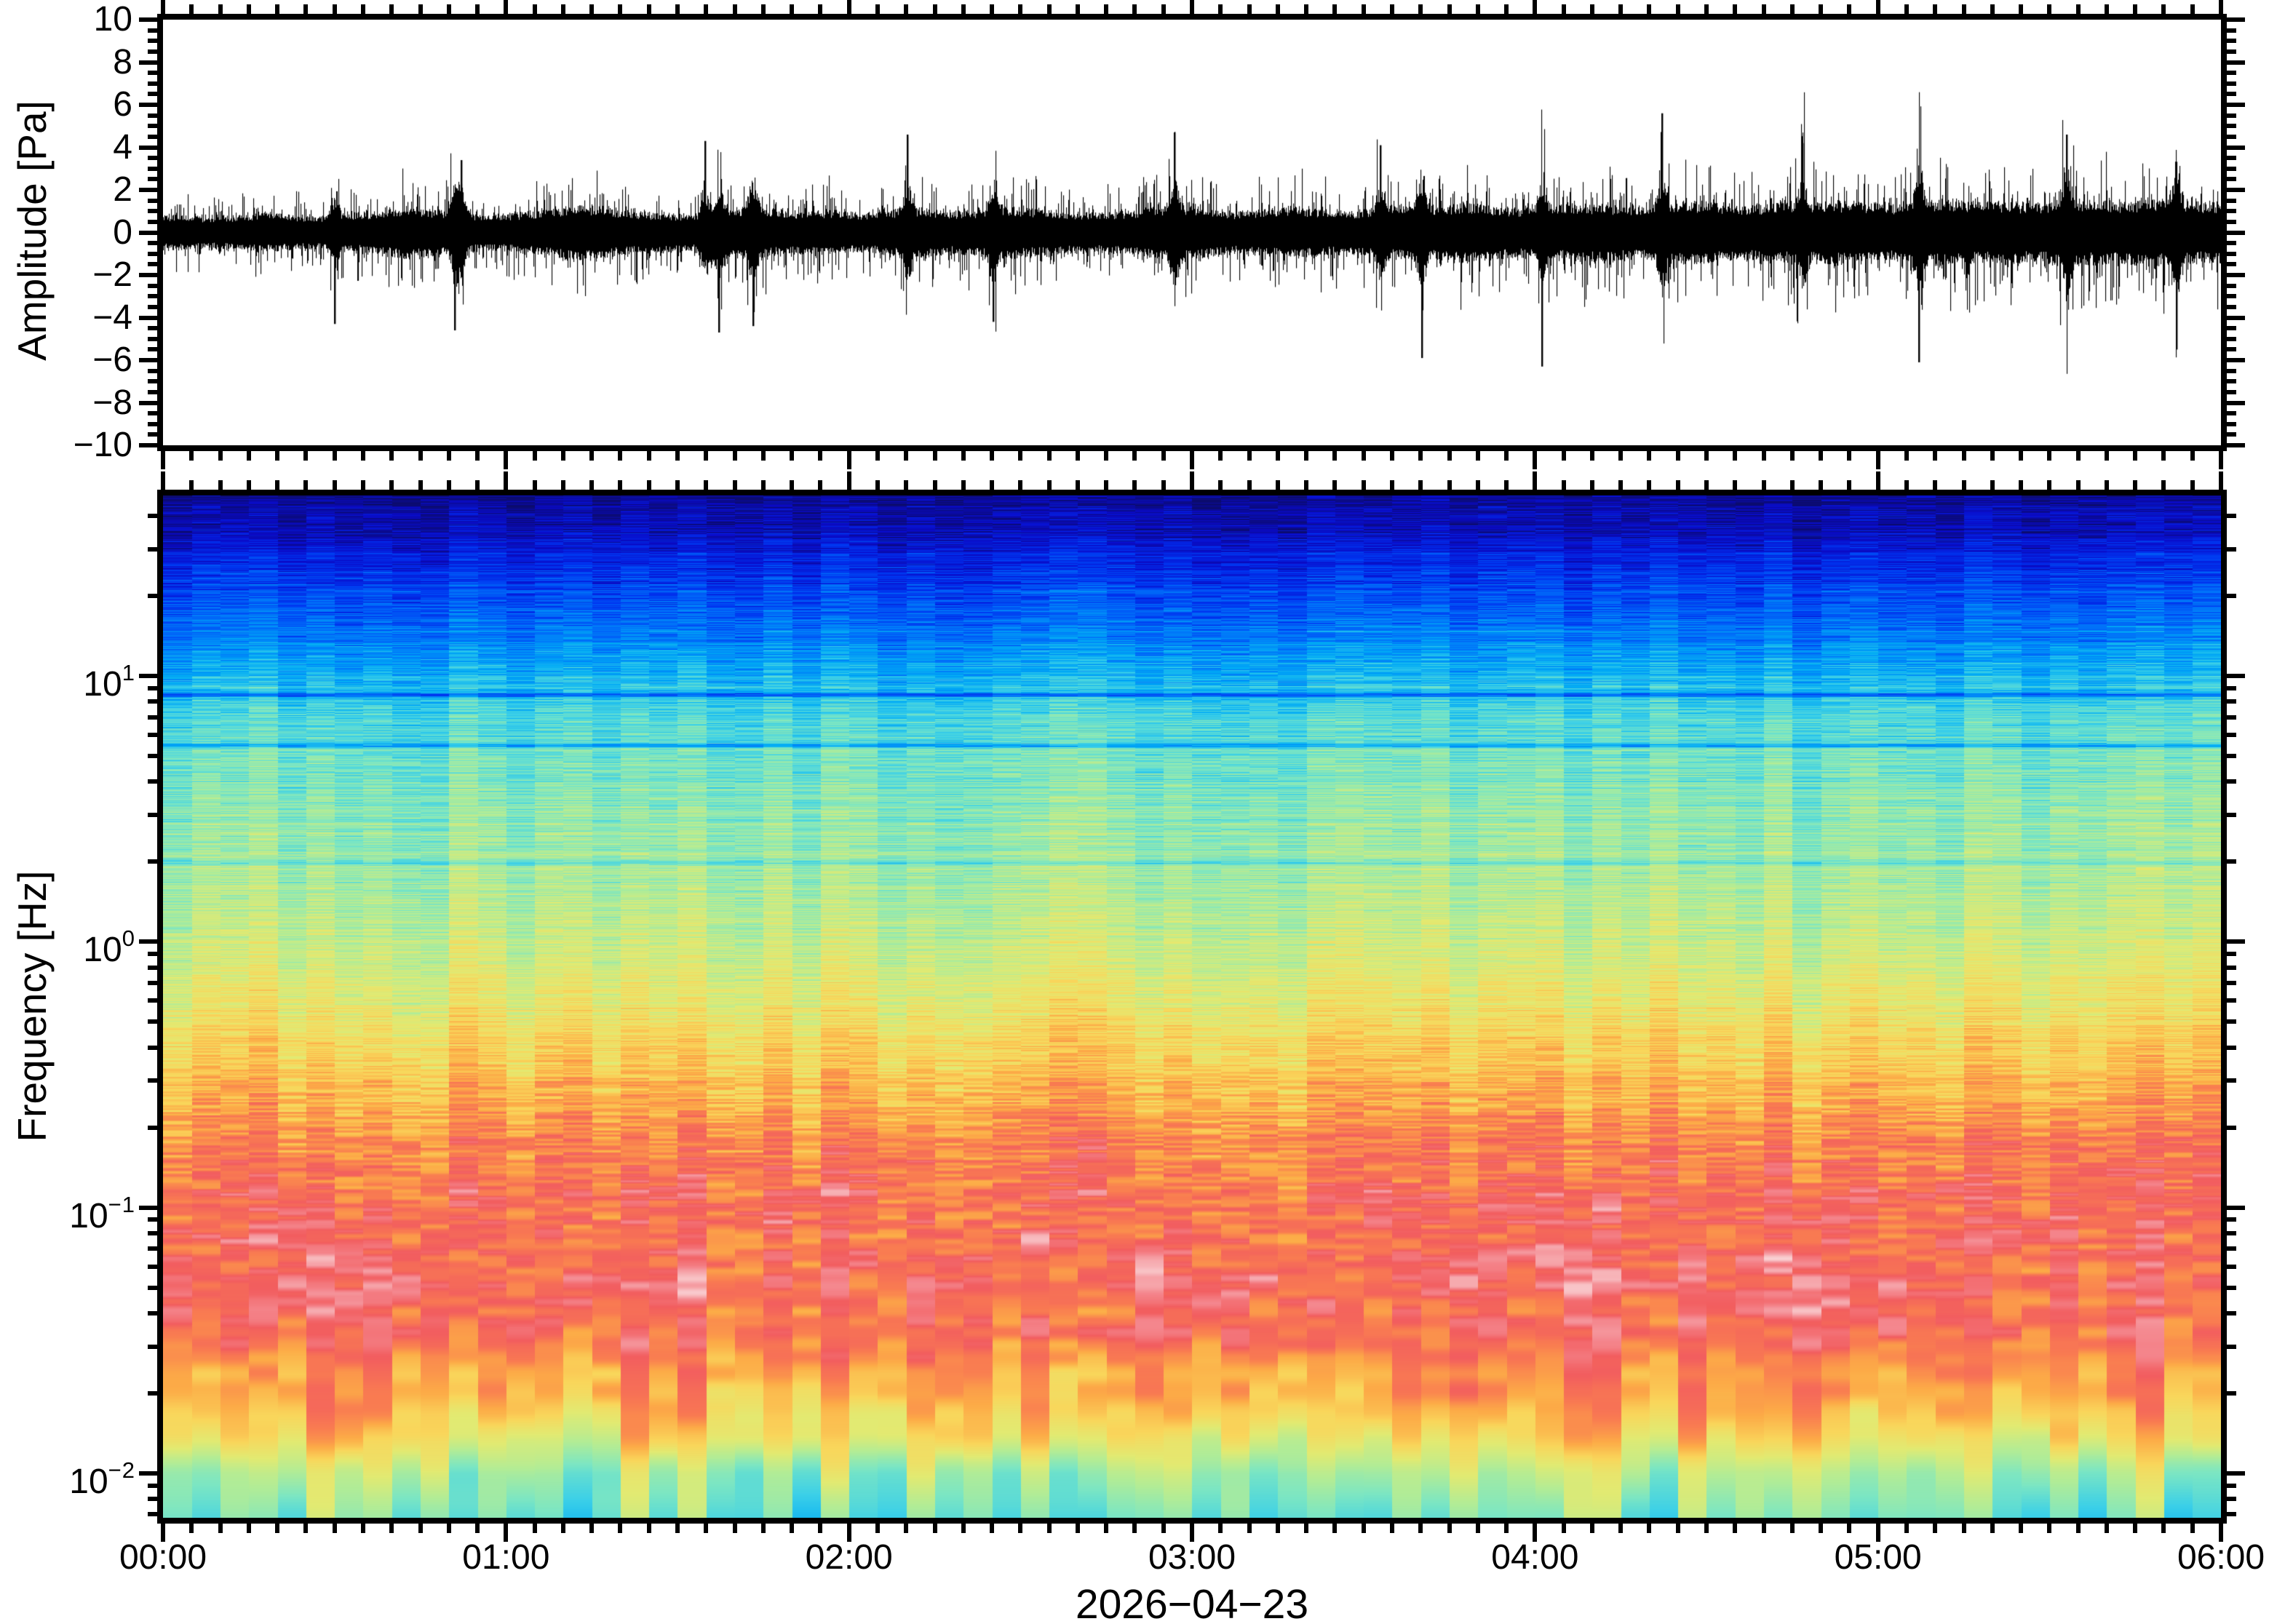 The image size is (2269, 1624). I want to click on amplitude-tick-label: −2, so click(112, 274).